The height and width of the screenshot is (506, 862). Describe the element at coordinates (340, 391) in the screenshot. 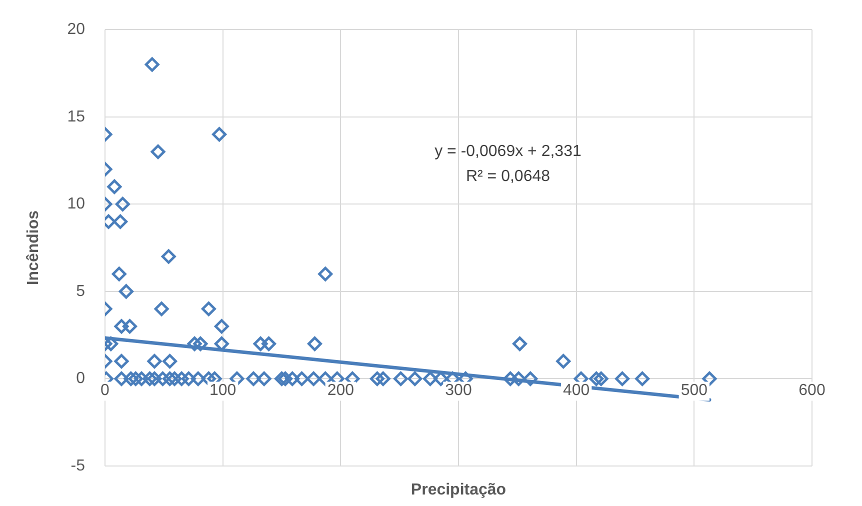

I see `x-tick-label: 200` at that location.